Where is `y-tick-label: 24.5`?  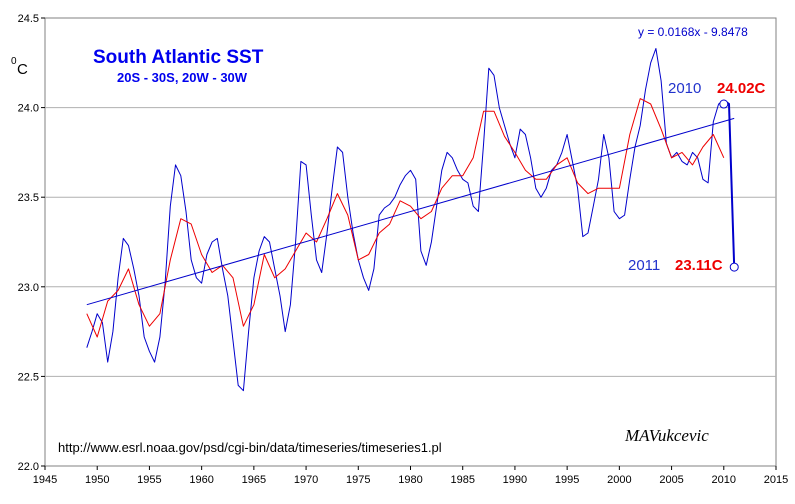 y-tick-label: 24.5 is located at coordinates (28, 19).